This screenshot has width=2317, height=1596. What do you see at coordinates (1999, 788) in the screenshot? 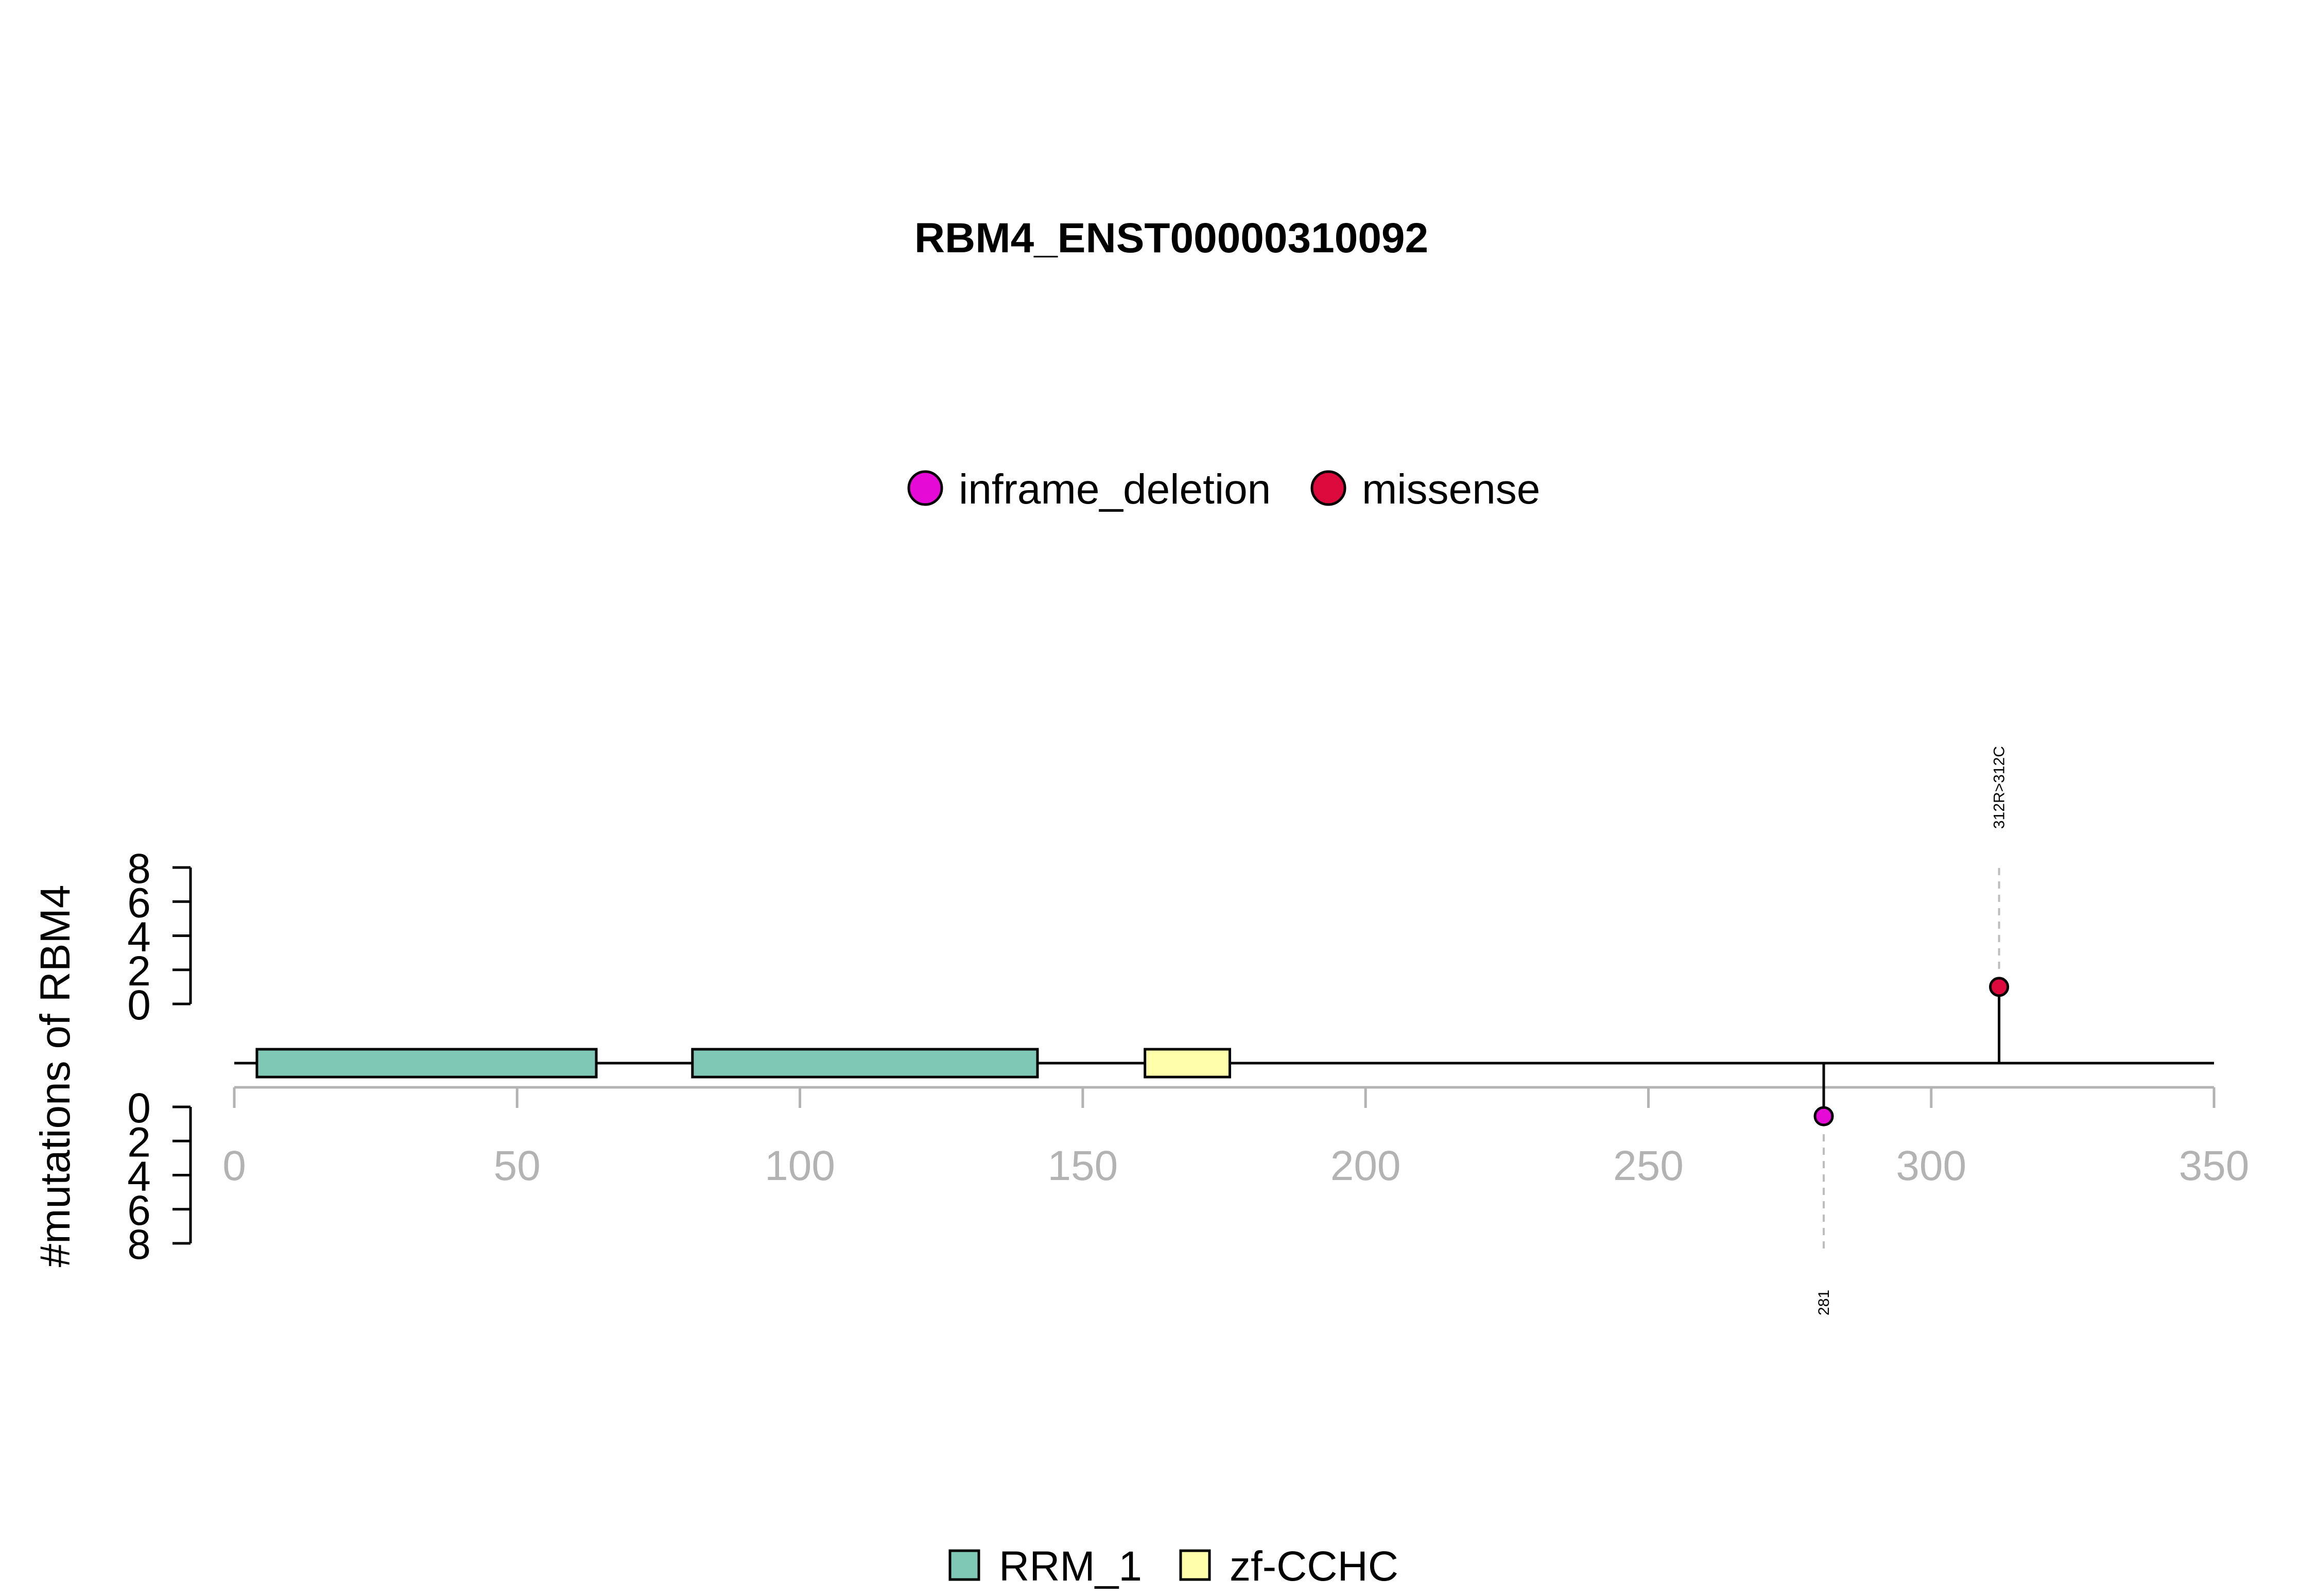
I see `mutation-label: 312R>312C` at bounding box center [1999, 788].